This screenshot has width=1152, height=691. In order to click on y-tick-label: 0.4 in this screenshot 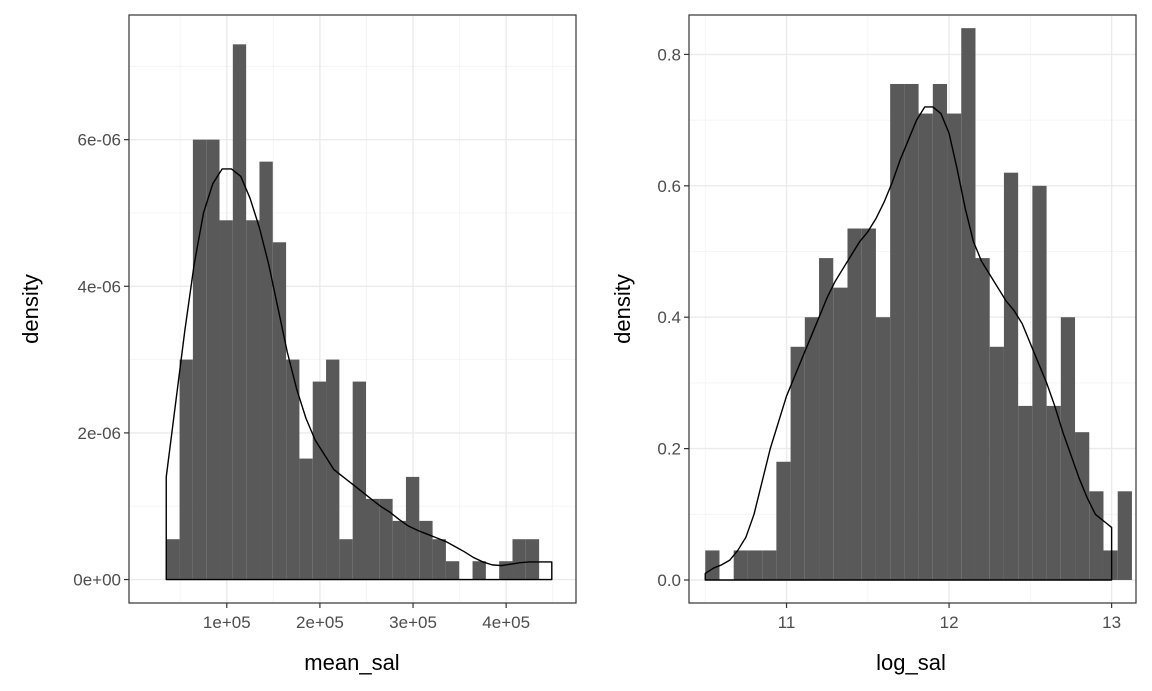, I will do `click(669, 317)`.